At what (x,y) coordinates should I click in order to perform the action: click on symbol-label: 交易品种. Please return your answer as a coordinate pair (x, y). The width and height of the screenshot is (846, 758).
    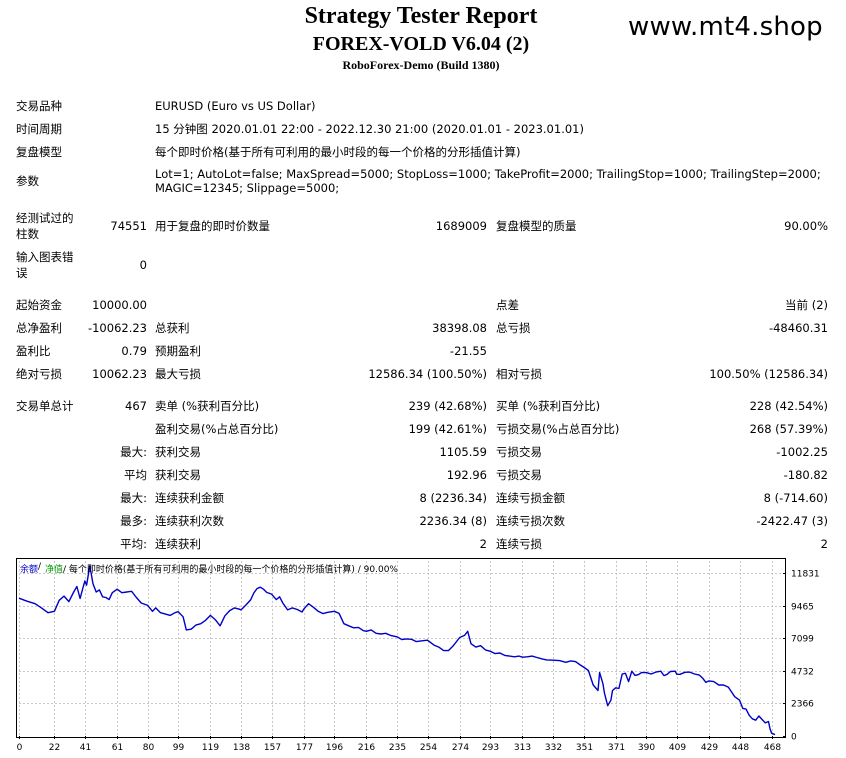
    Looking at the image, I should click on (39, 106).